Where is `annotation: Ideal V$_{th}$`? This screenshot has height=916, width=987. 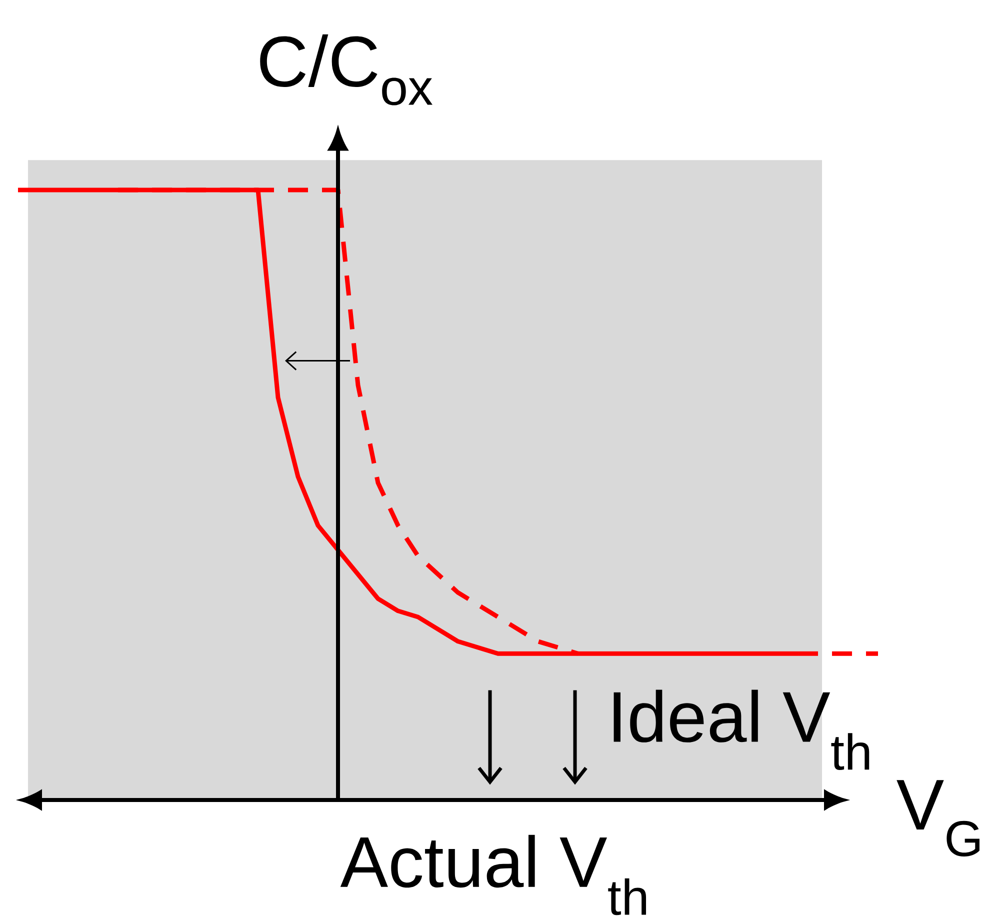
annotation: Ideal V$_{th}$ is located at coordinates (742, 730).